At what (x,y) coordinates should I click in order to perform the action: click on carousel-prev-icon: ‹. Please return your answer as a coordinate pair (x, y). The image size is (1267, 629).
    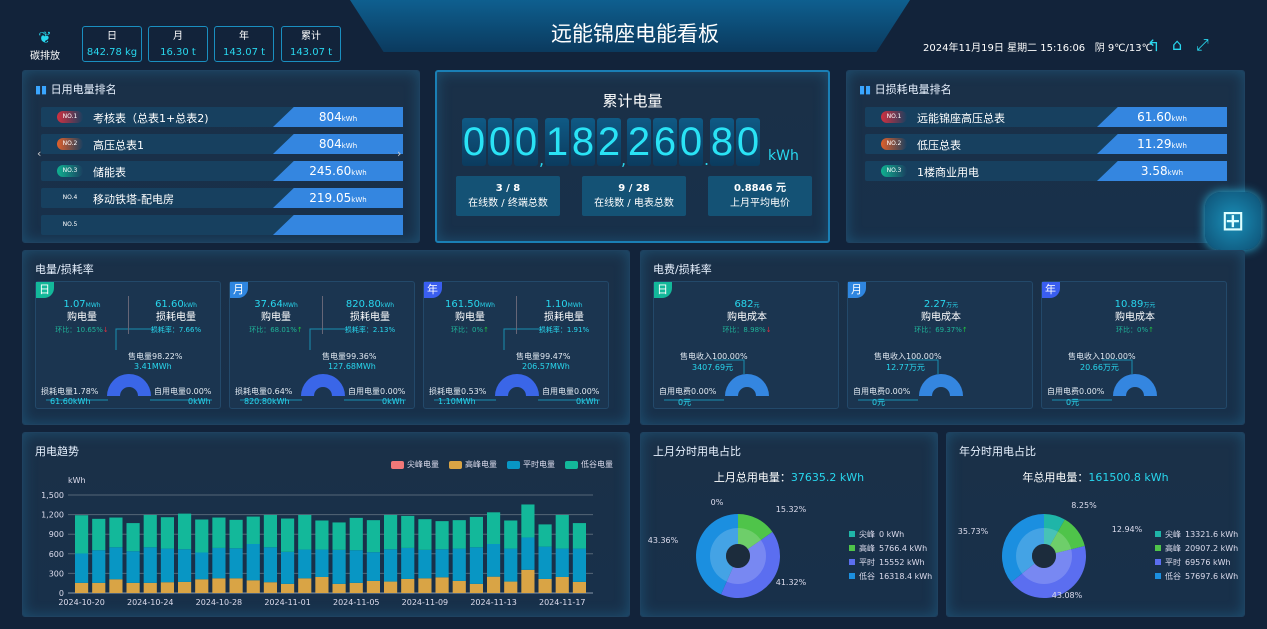
    Looking at the image, I should click on (39, 153).